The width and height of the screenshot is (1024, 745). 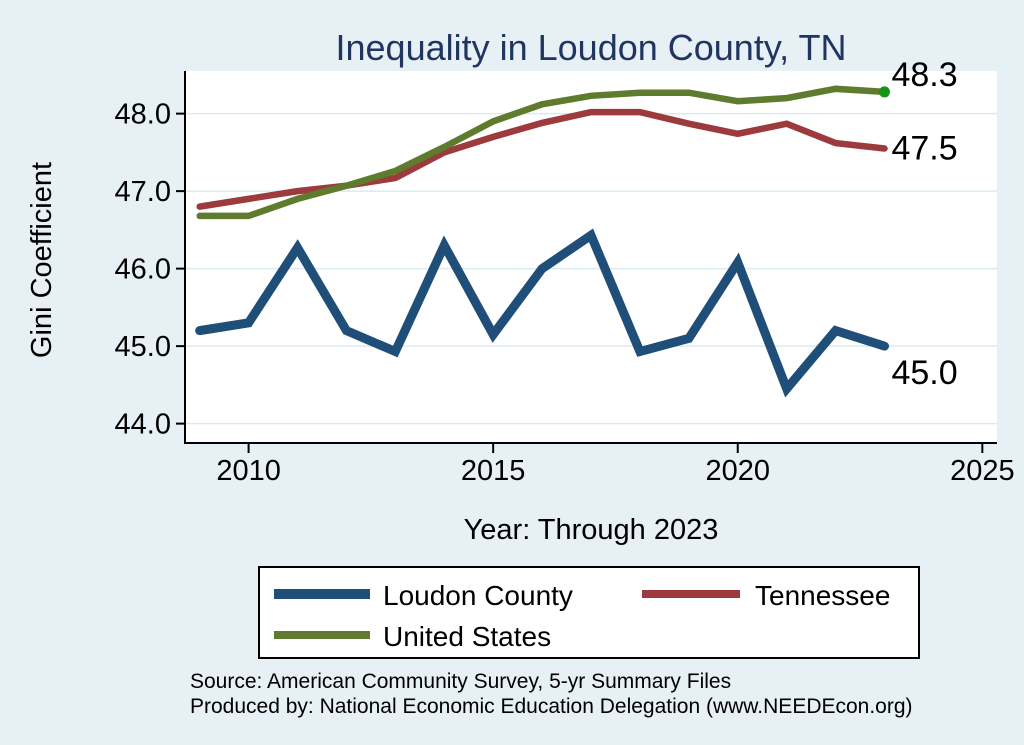 I want to click on x-tick-label: 2020, so click(x=737, y=471).